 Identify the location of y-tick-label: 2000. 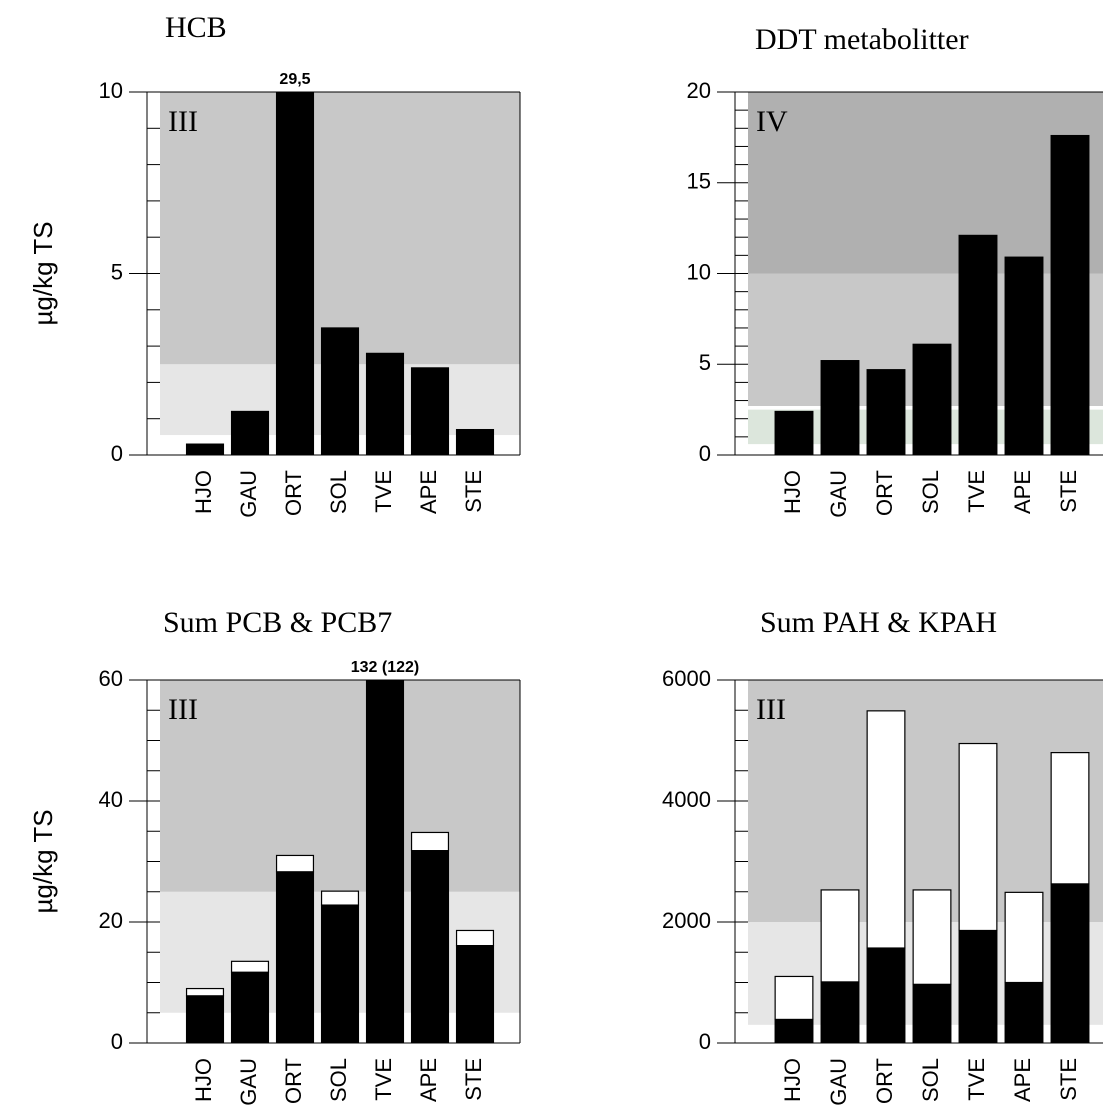
(686, 920).